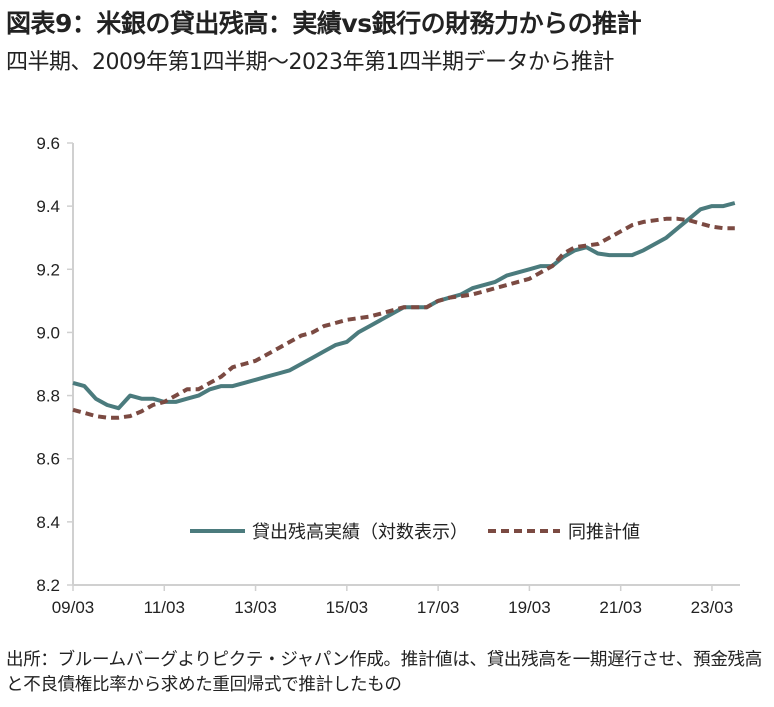 This screenshot has height=707, width=774. Describe the element at coordinates (360, 532) in the screenshot. I see `legend-label-actual: 貸出残高実績（対数表示）` at that location.